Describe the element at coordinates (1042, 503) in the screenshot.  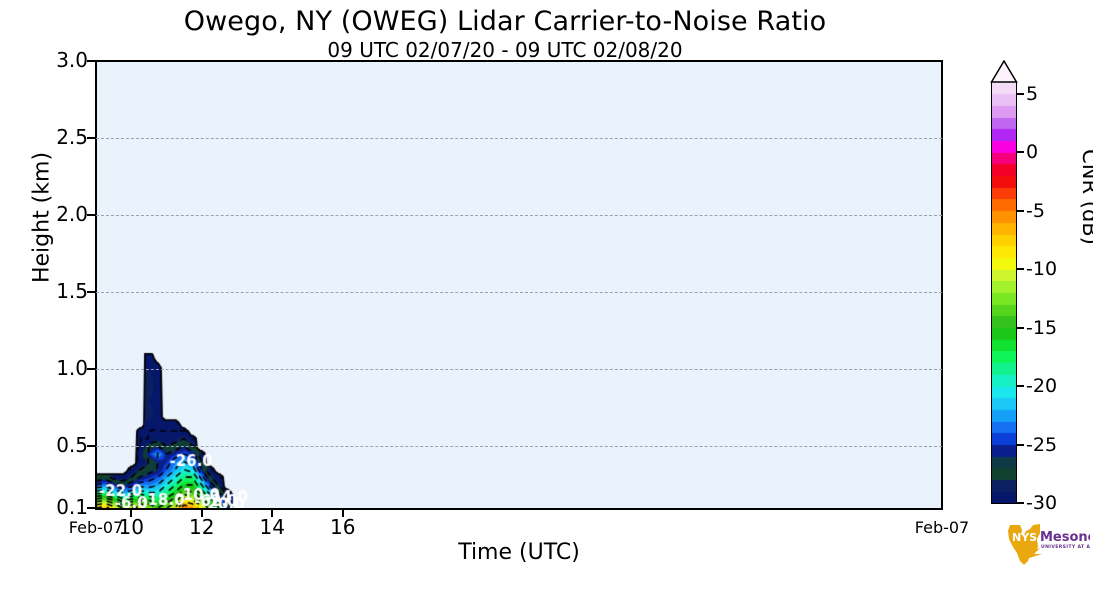
I see `colorbar-tick-label: -30` at that location.